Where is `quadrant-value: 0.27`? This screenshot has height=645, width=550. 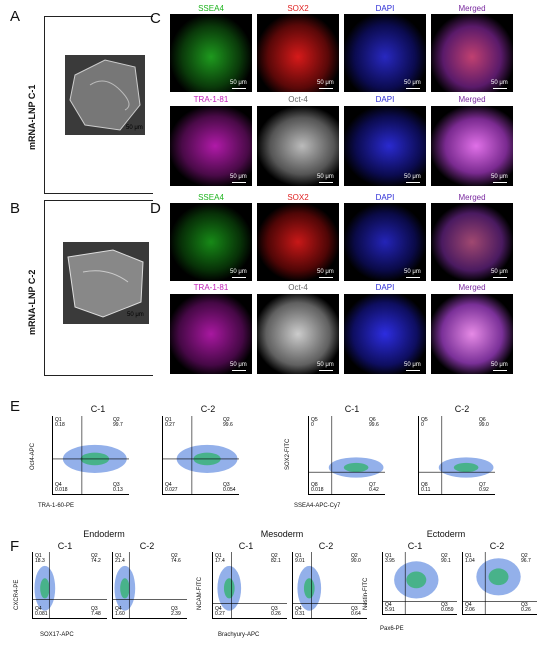
quadrant-value: 0.27 is located at coordinates (170, 425).